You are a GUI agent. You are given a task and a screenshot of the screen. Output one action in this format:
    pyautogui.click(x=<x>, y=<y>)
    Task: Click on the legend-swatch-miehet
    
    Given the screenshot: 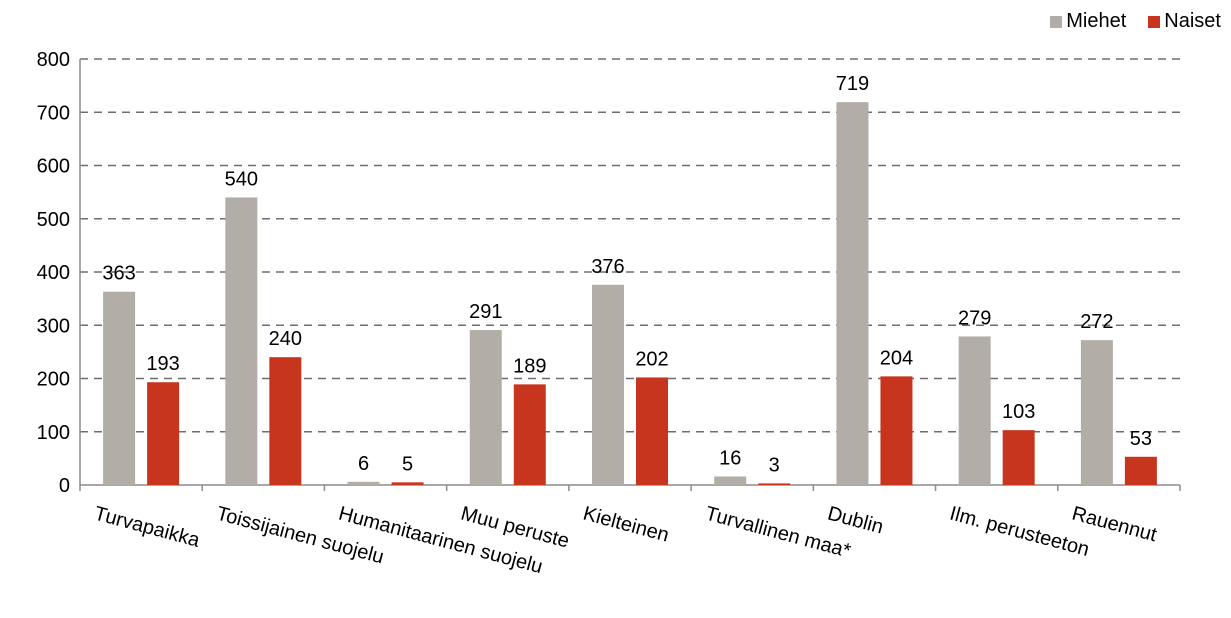 What is the action you would take?
    pyautogui.click(x=1056, y=21)
    